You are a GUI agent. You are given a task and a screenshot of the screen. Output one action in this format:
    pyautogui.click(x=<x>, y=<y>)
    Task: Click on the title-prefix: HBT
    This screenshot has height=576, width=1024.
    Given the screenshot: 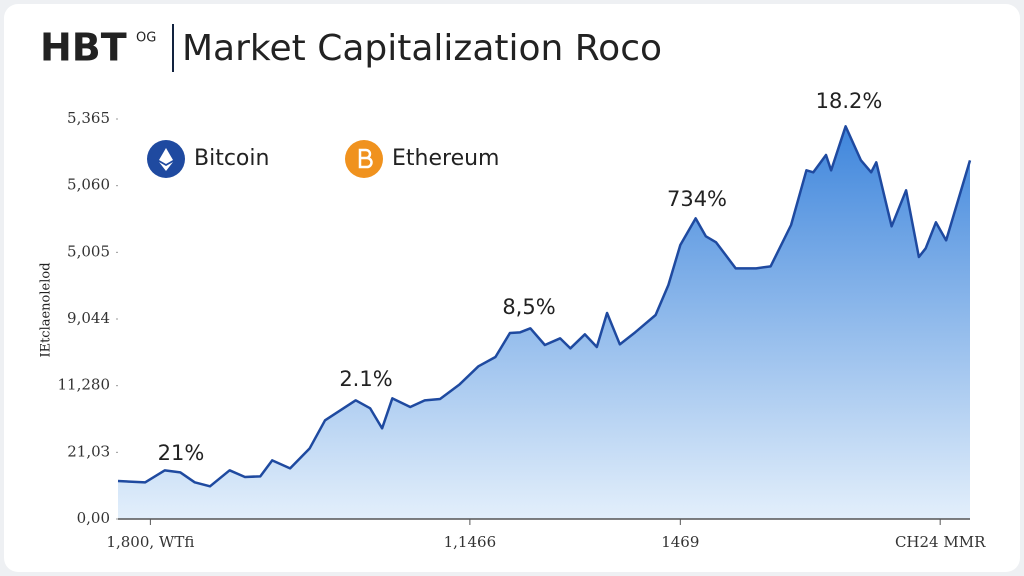 What is the action you would take?
    pyautogui.click(x=83, y=48)
    